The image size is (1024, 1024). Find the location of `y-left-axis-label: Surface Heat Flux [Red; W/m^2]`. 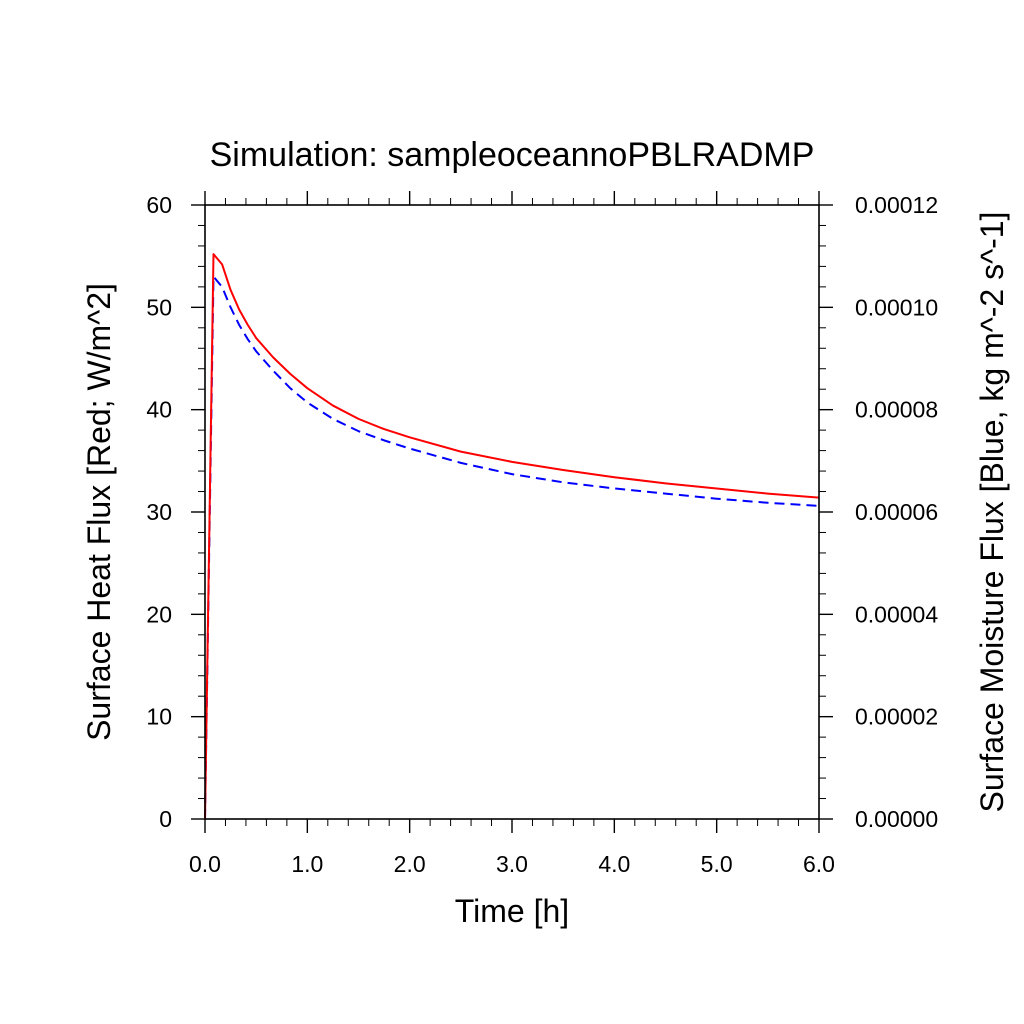

y-left-axis-label: Surface Heat Flux [Red; W/m^2] is located at coordinates (99, 512).